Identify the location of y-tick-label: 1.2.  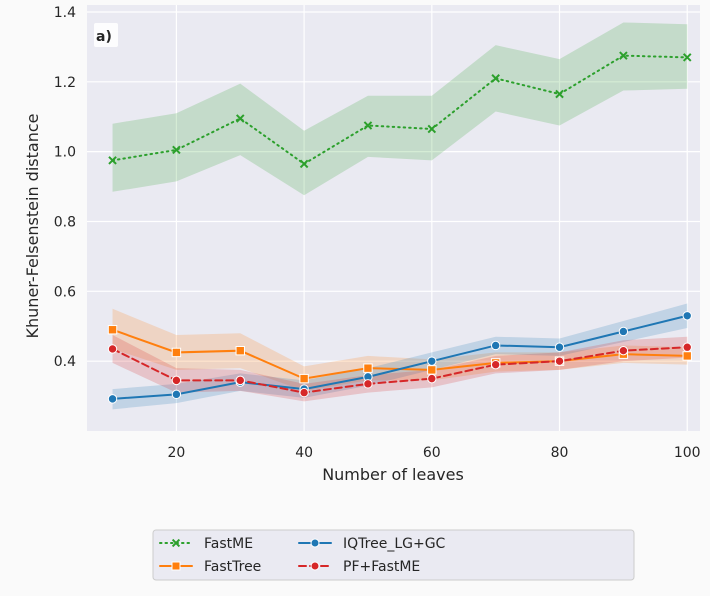
(65, 83).